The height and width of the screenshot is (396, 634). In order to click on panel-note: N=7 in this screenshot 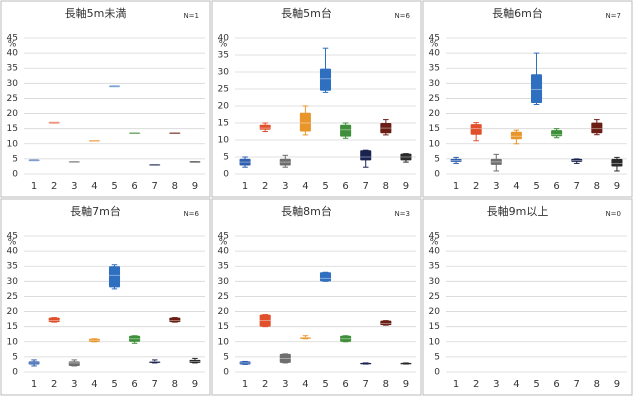, I will do `click(613, 16)`.